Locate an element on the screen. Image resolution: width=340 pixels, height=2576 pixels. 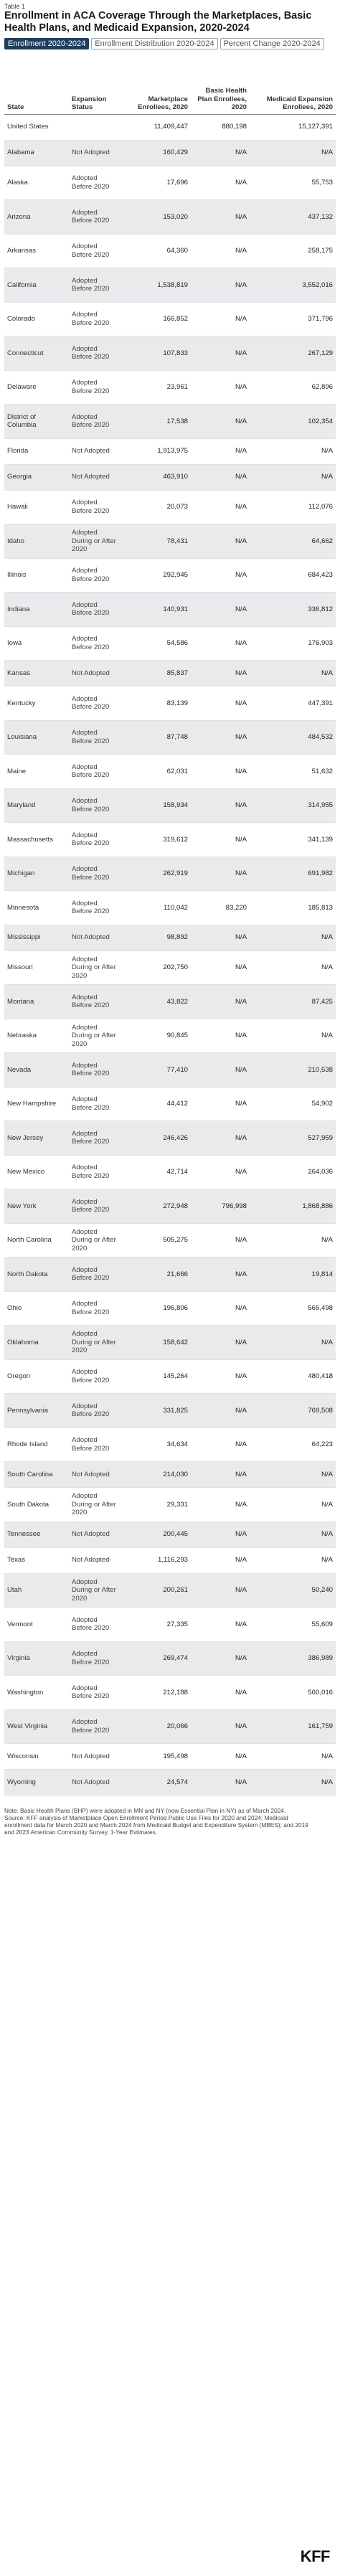
state-cell: Connecticut is located at coordinates (36, 353).